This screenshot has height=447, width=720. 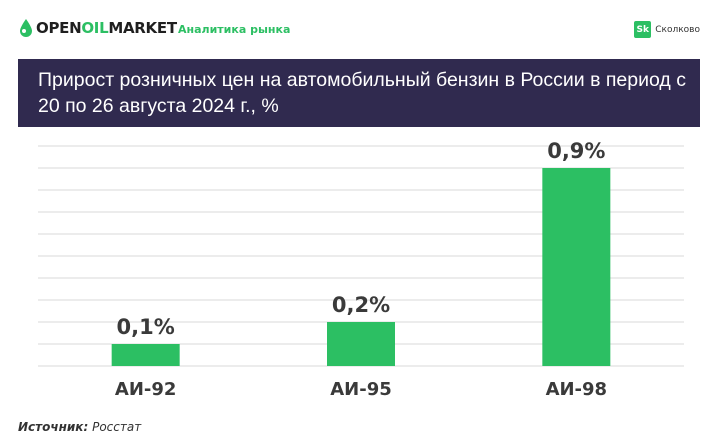 What do you see at coordinates (576, 151) in the screenshot?
I see `data-label: 0,9%` at bounding box center [576, 151].